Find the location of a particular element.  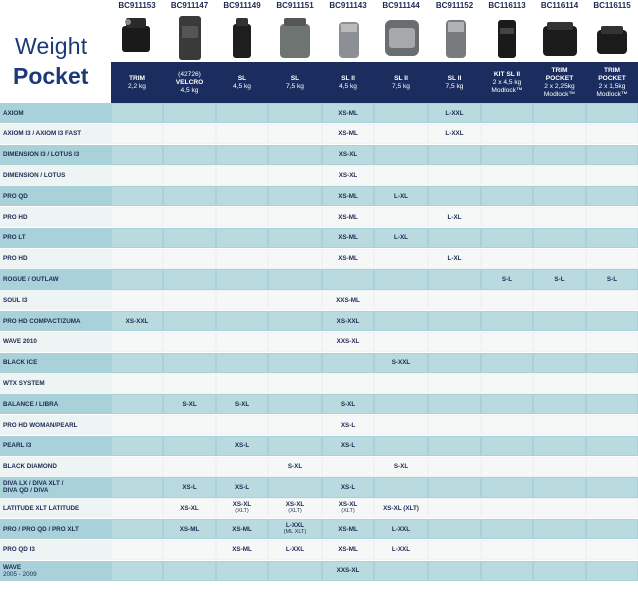

table-row: PEARL I3 XS-L XS-L is located at coordinates (319, 445).